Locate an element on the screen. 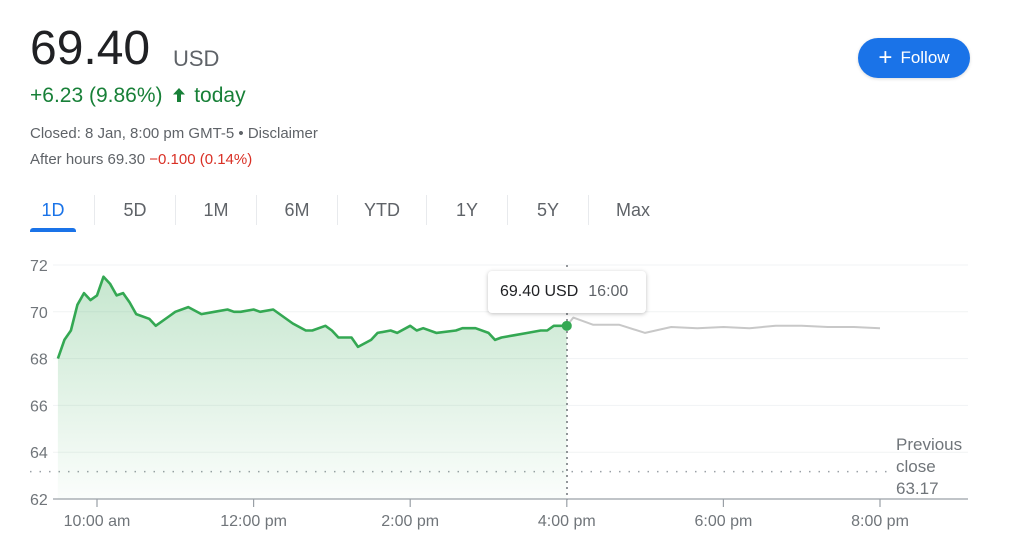 This screenshot has width=1024, height=537. previous-close-label: Previous close 63.17 is located at coordinates (929, 466).